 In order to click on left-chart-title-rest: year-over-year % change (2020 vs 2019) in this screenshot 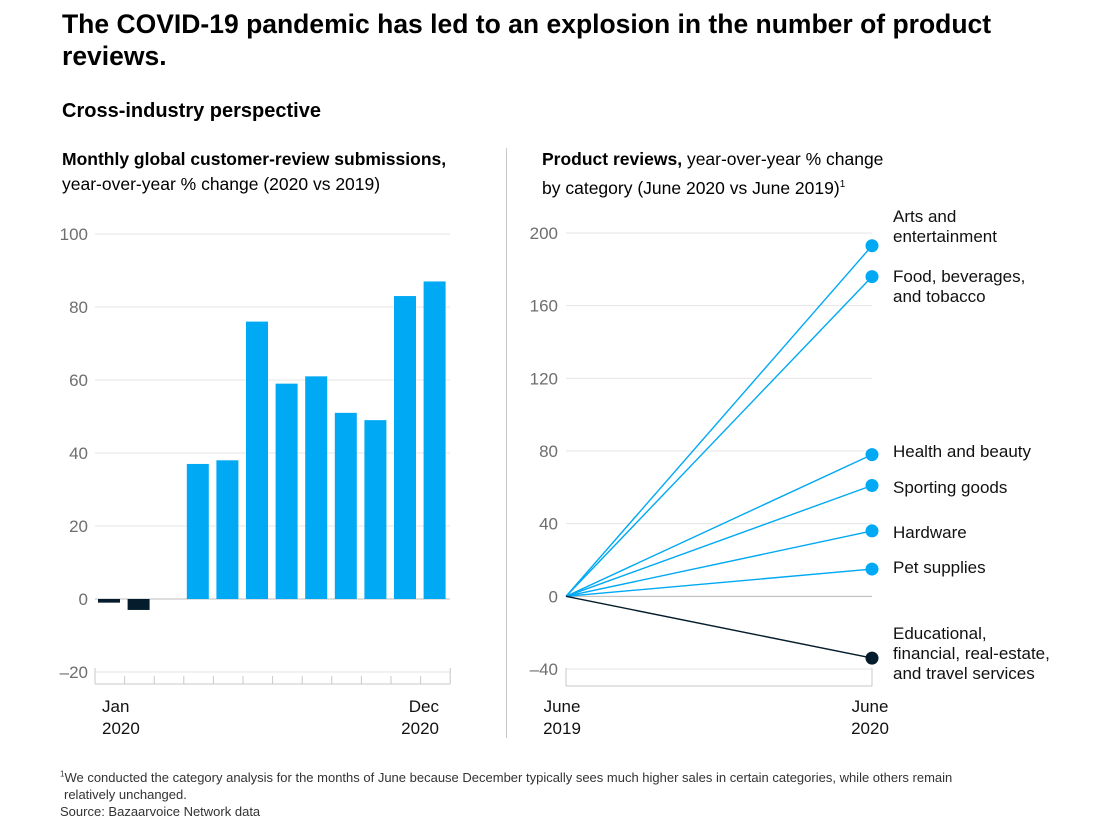, I will do `click(221, 184)`.